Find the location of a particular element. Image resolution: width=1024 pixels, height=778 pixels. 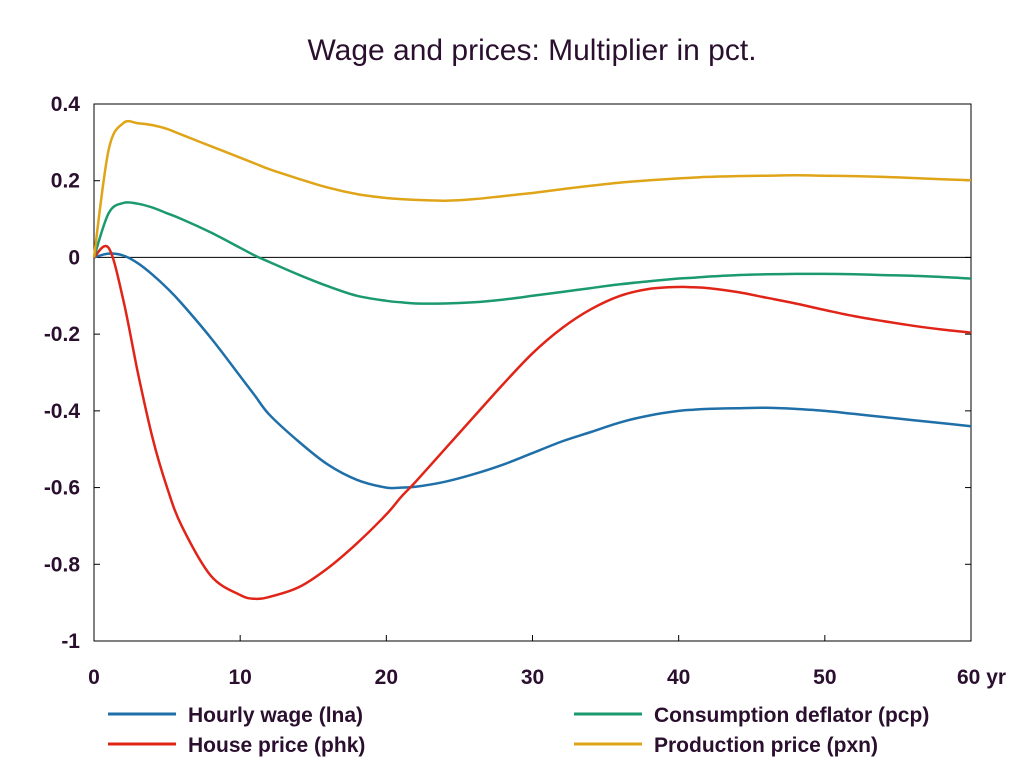

y-tick-label: -0.4 is located at coordinates (62, 411).